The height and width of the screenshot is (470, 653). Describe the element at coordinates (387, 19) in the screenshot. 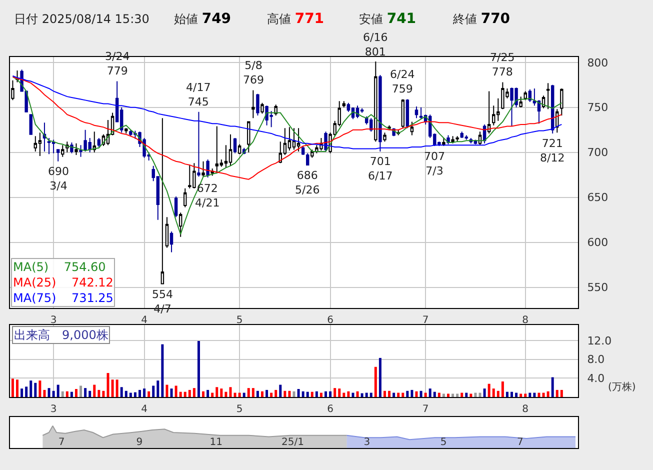

I see `text: 安値 741` at that location.